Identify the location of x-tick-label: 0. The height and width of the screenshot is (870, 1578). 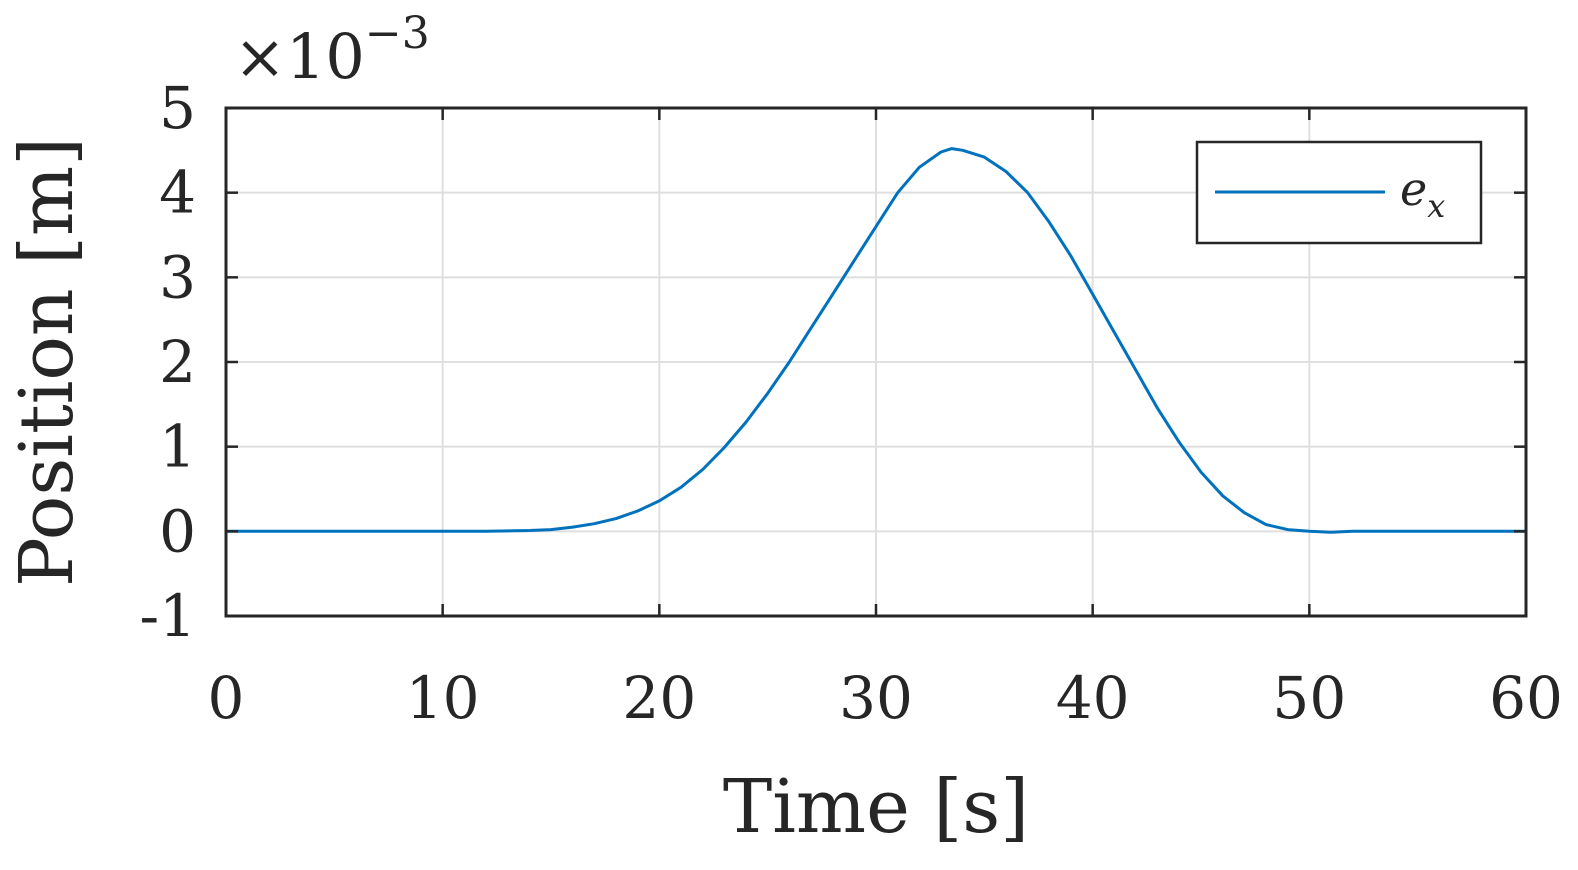
(226, 698).